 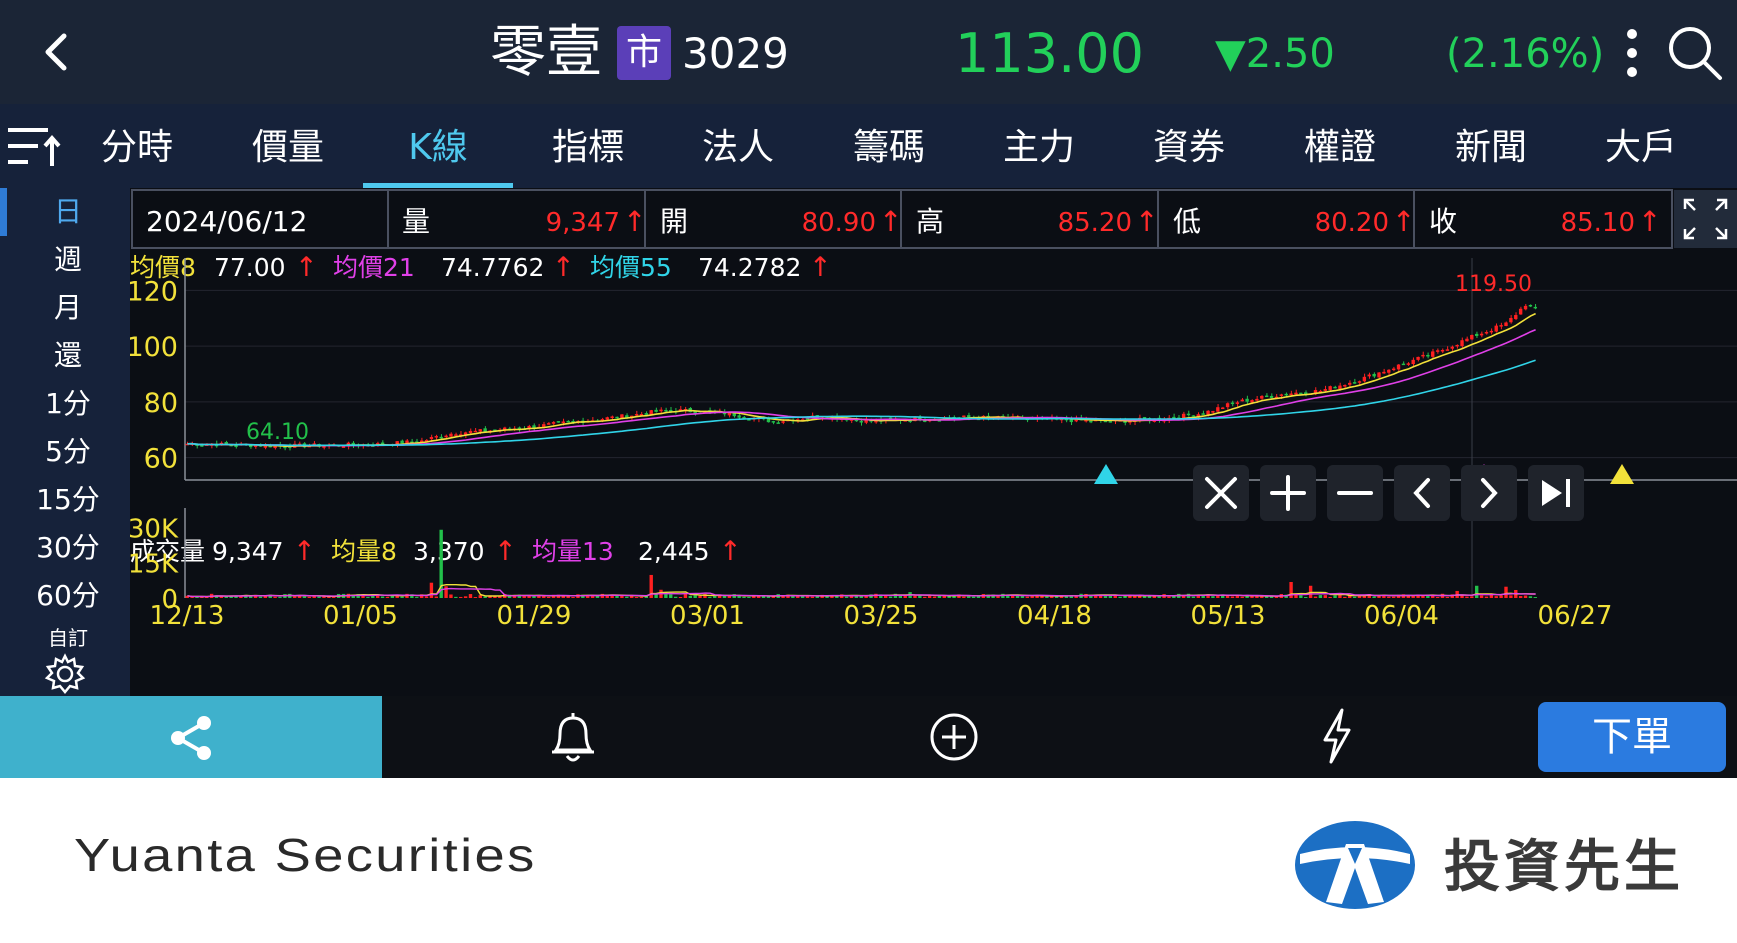 What do you see at coordinates (1095, 223) in the screenshot?
I see `ohlc-high-value: 85.20` at bounding box center [1095, 223].